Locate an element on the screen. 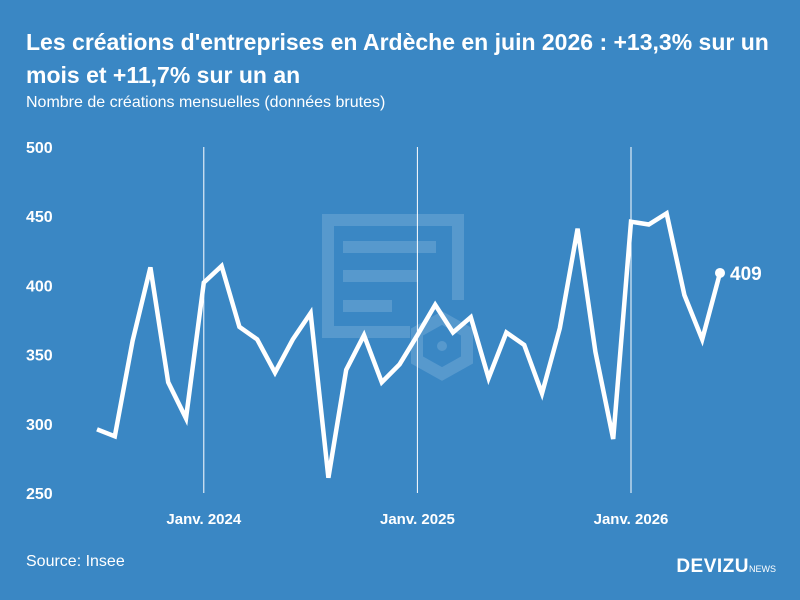  end-value-label: 409 is located at coordinates (746, 274).